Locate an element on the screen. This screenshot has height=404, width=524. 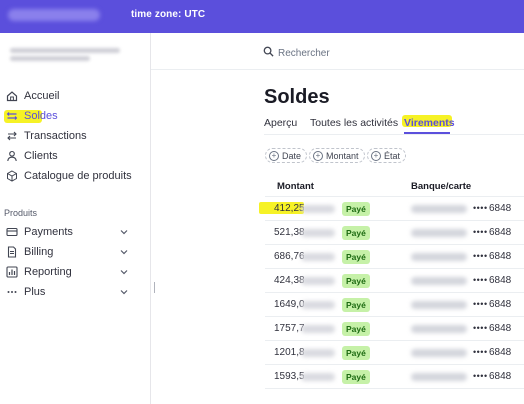
sidebar-item-label: Accueil is located at coordinates (42, 96).